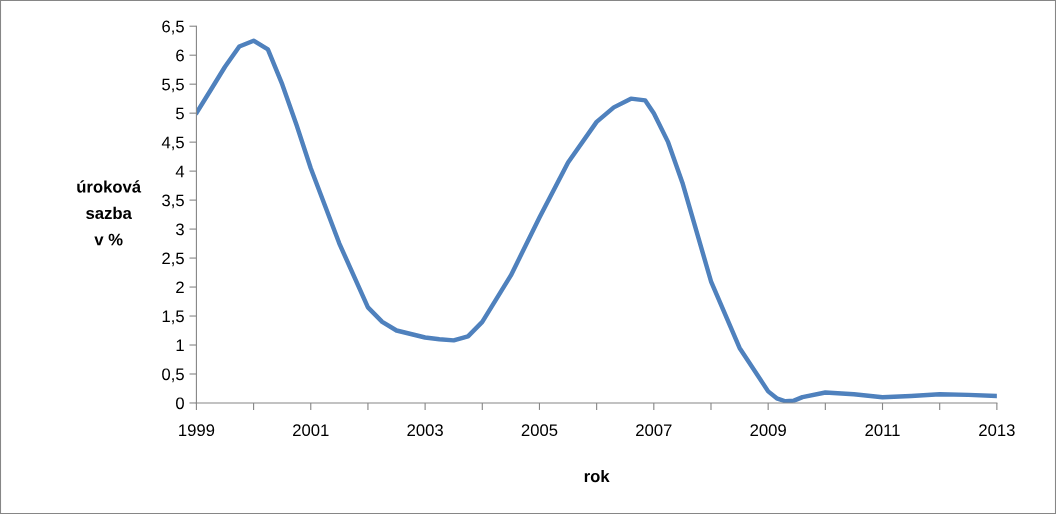 The image size is (1056, 514). I want to click on x-axis-title: rok, so click(597, 476).